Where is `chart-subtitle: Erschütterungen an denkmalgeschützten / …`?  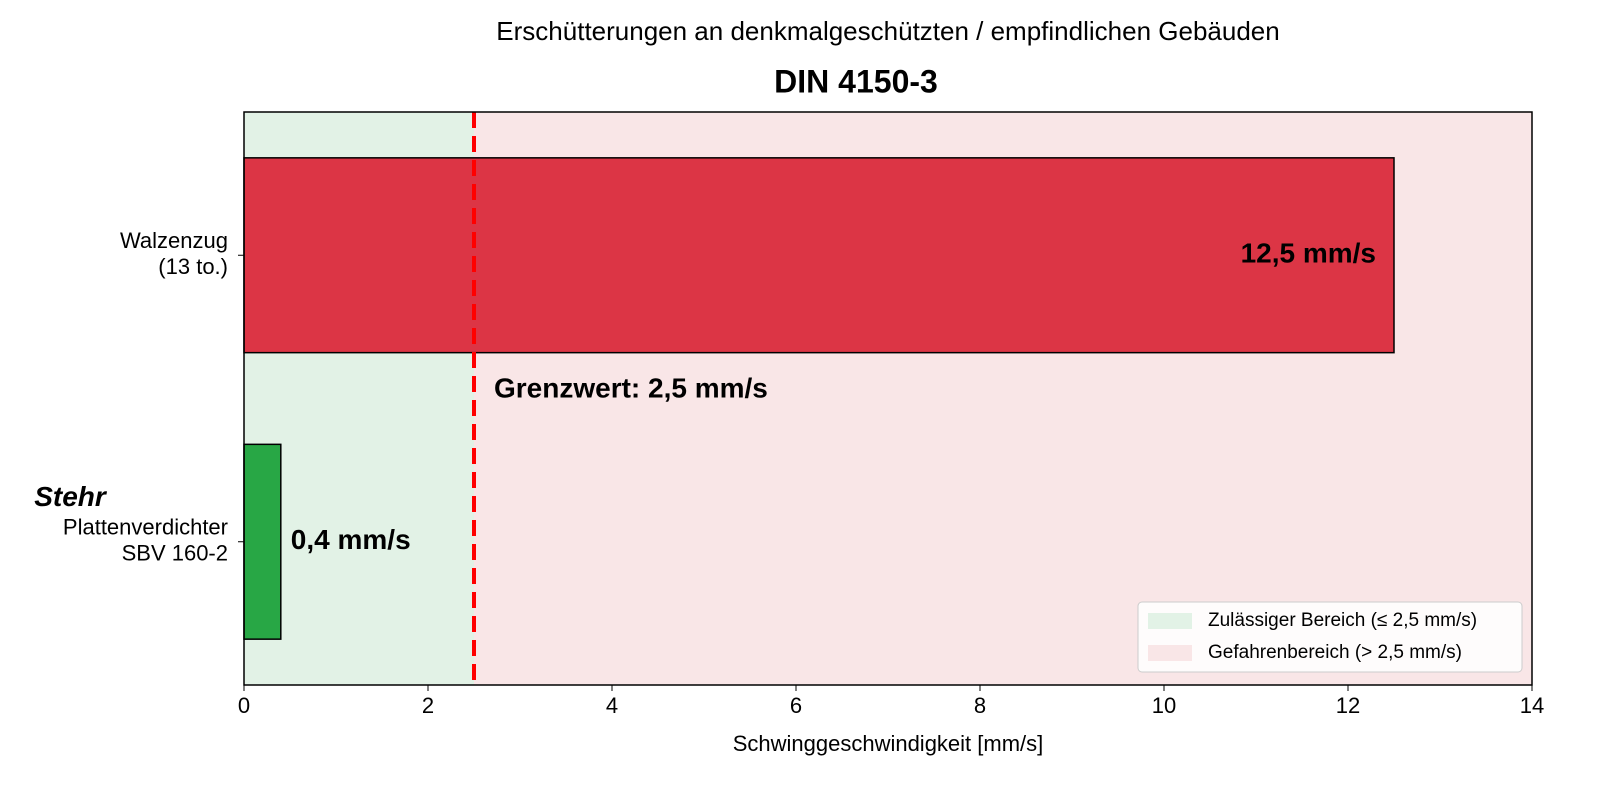 chart-subtitle: Erschütterungen an denkmalgeschützten / … is located at coordinates (887, 31).